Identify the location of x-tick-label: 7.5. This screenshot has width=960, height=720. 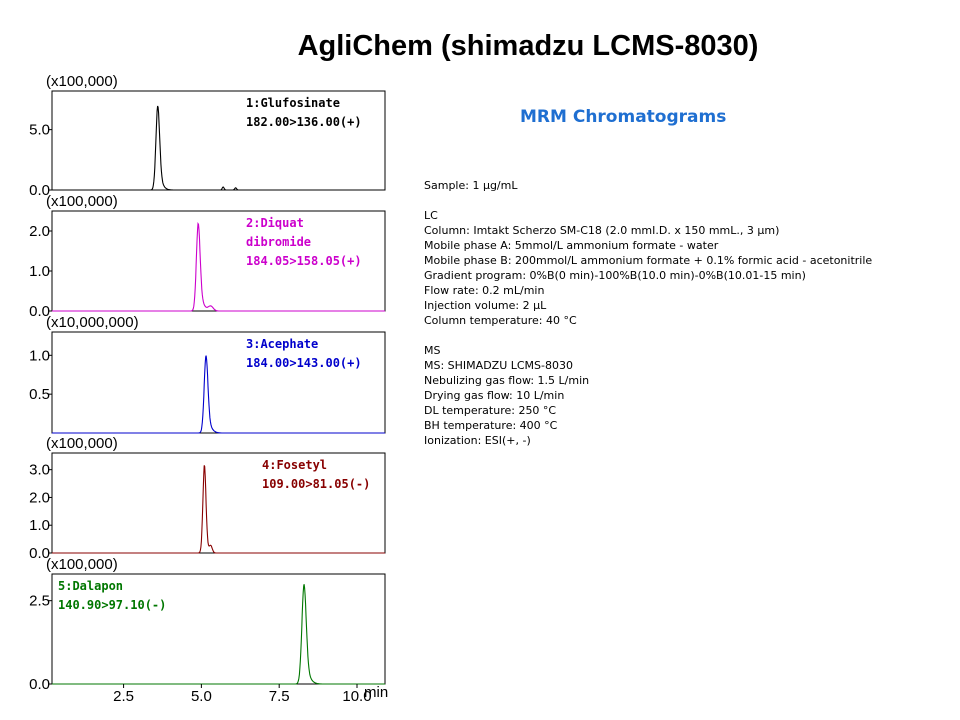
(279, 696).